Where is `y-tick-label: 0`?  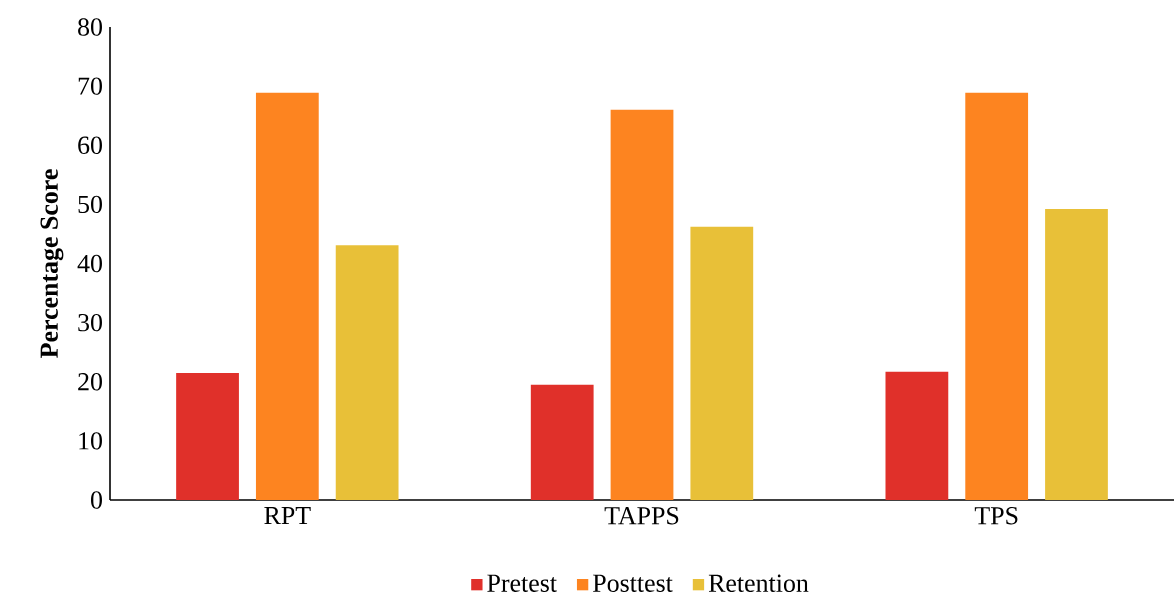 y-tick-label: 0 is located at coordinates (96, 500).